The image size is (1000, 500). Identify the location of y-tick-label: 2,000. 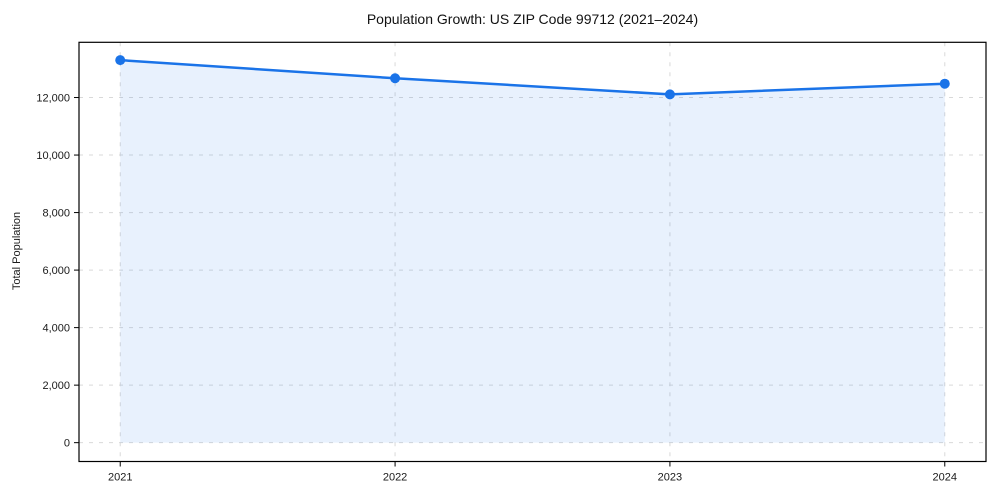
(56, 386).